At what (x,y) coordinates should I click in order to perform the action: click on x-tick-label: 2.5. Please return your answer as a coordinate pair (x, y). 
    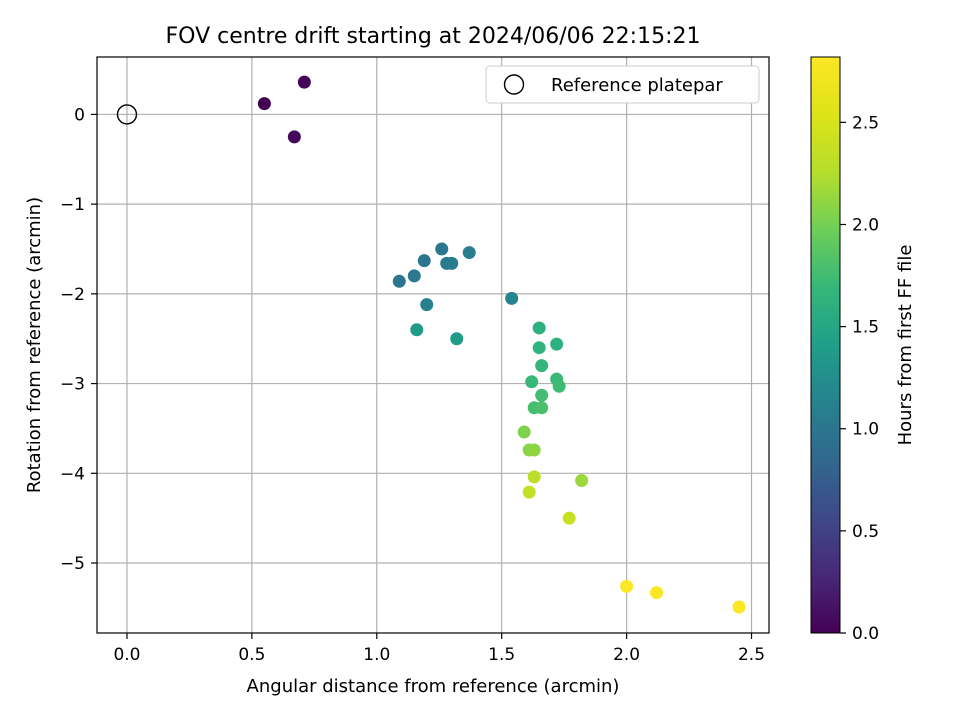
    Looking at the image, I should click on (751, 655).